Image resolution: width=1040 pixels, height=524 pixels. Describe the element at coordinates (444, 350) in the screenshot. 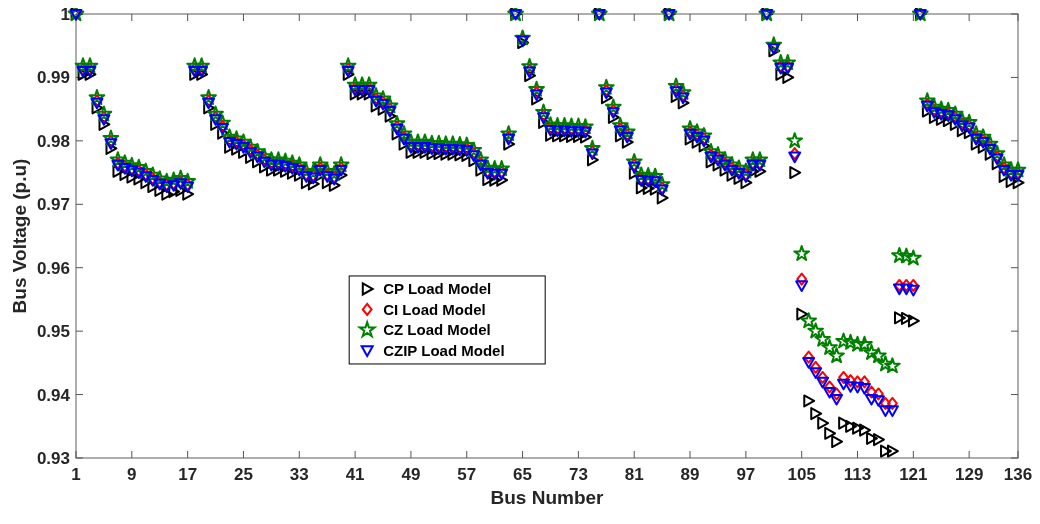

I see `legend-label: CZIP Load Model` at that location.